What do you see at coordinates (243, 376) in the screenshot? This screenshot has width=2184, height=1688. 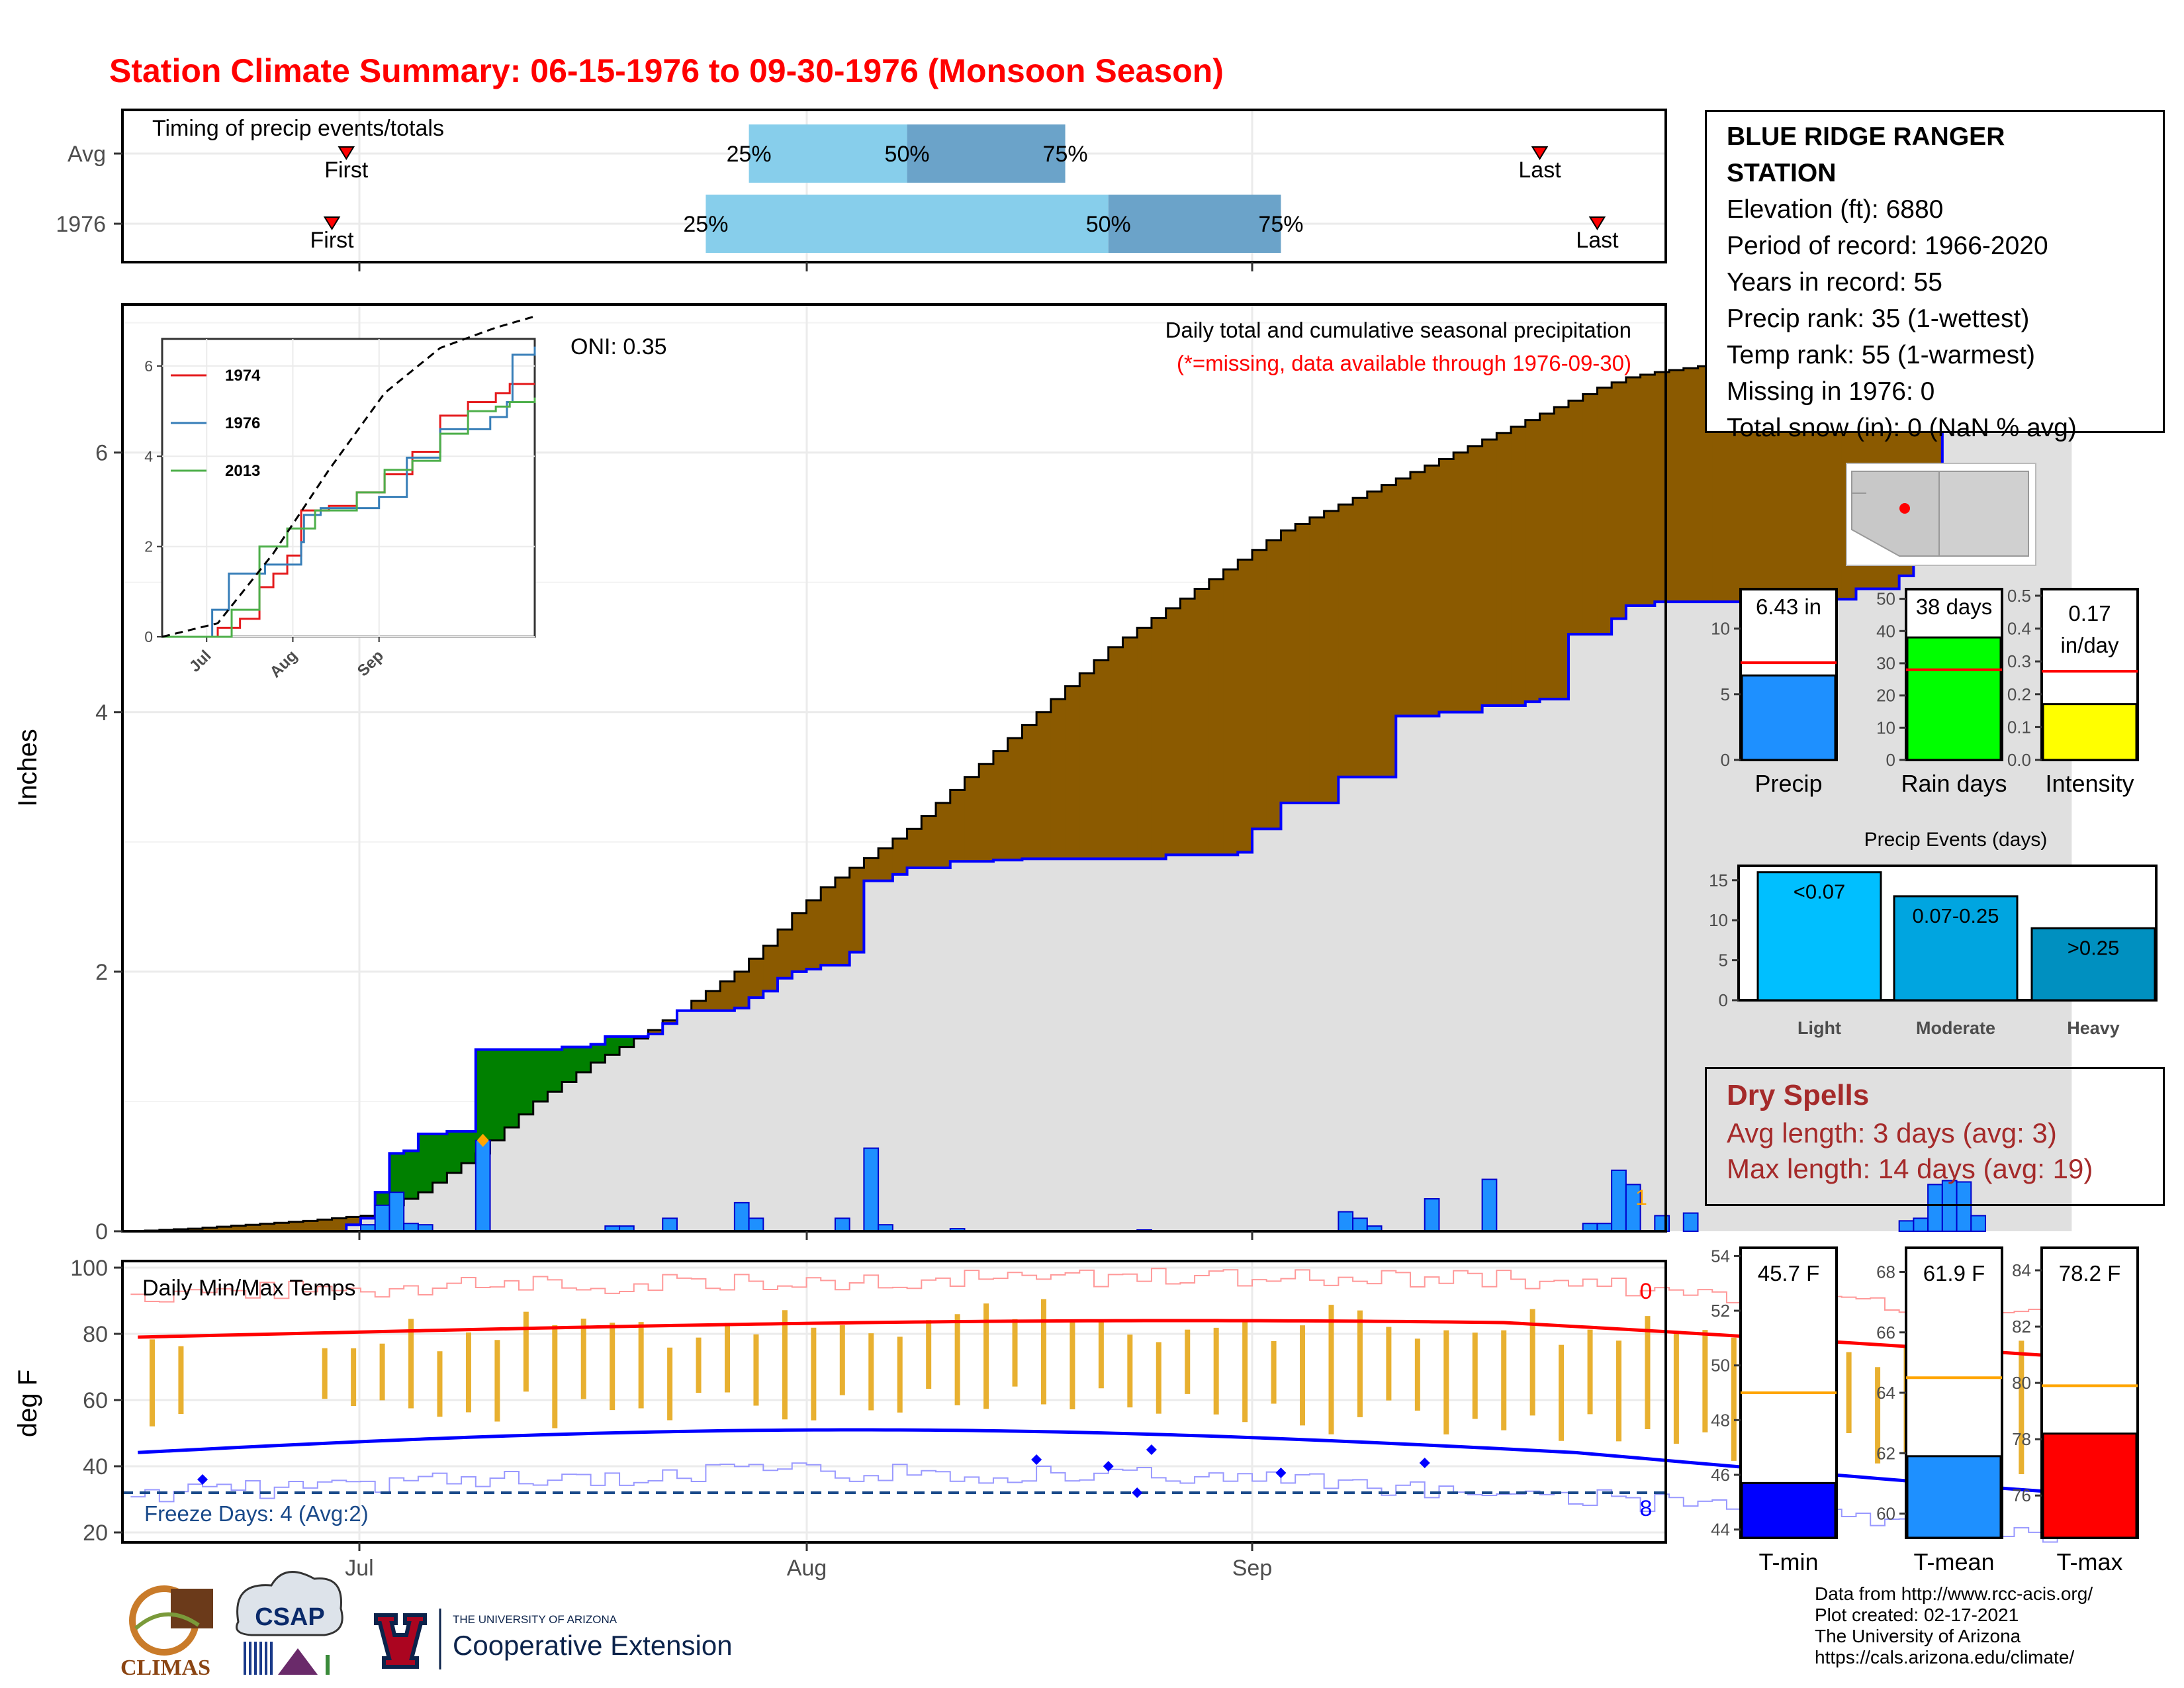 I see `inset-legend-label: 1974` at bounding box center [243, 376].